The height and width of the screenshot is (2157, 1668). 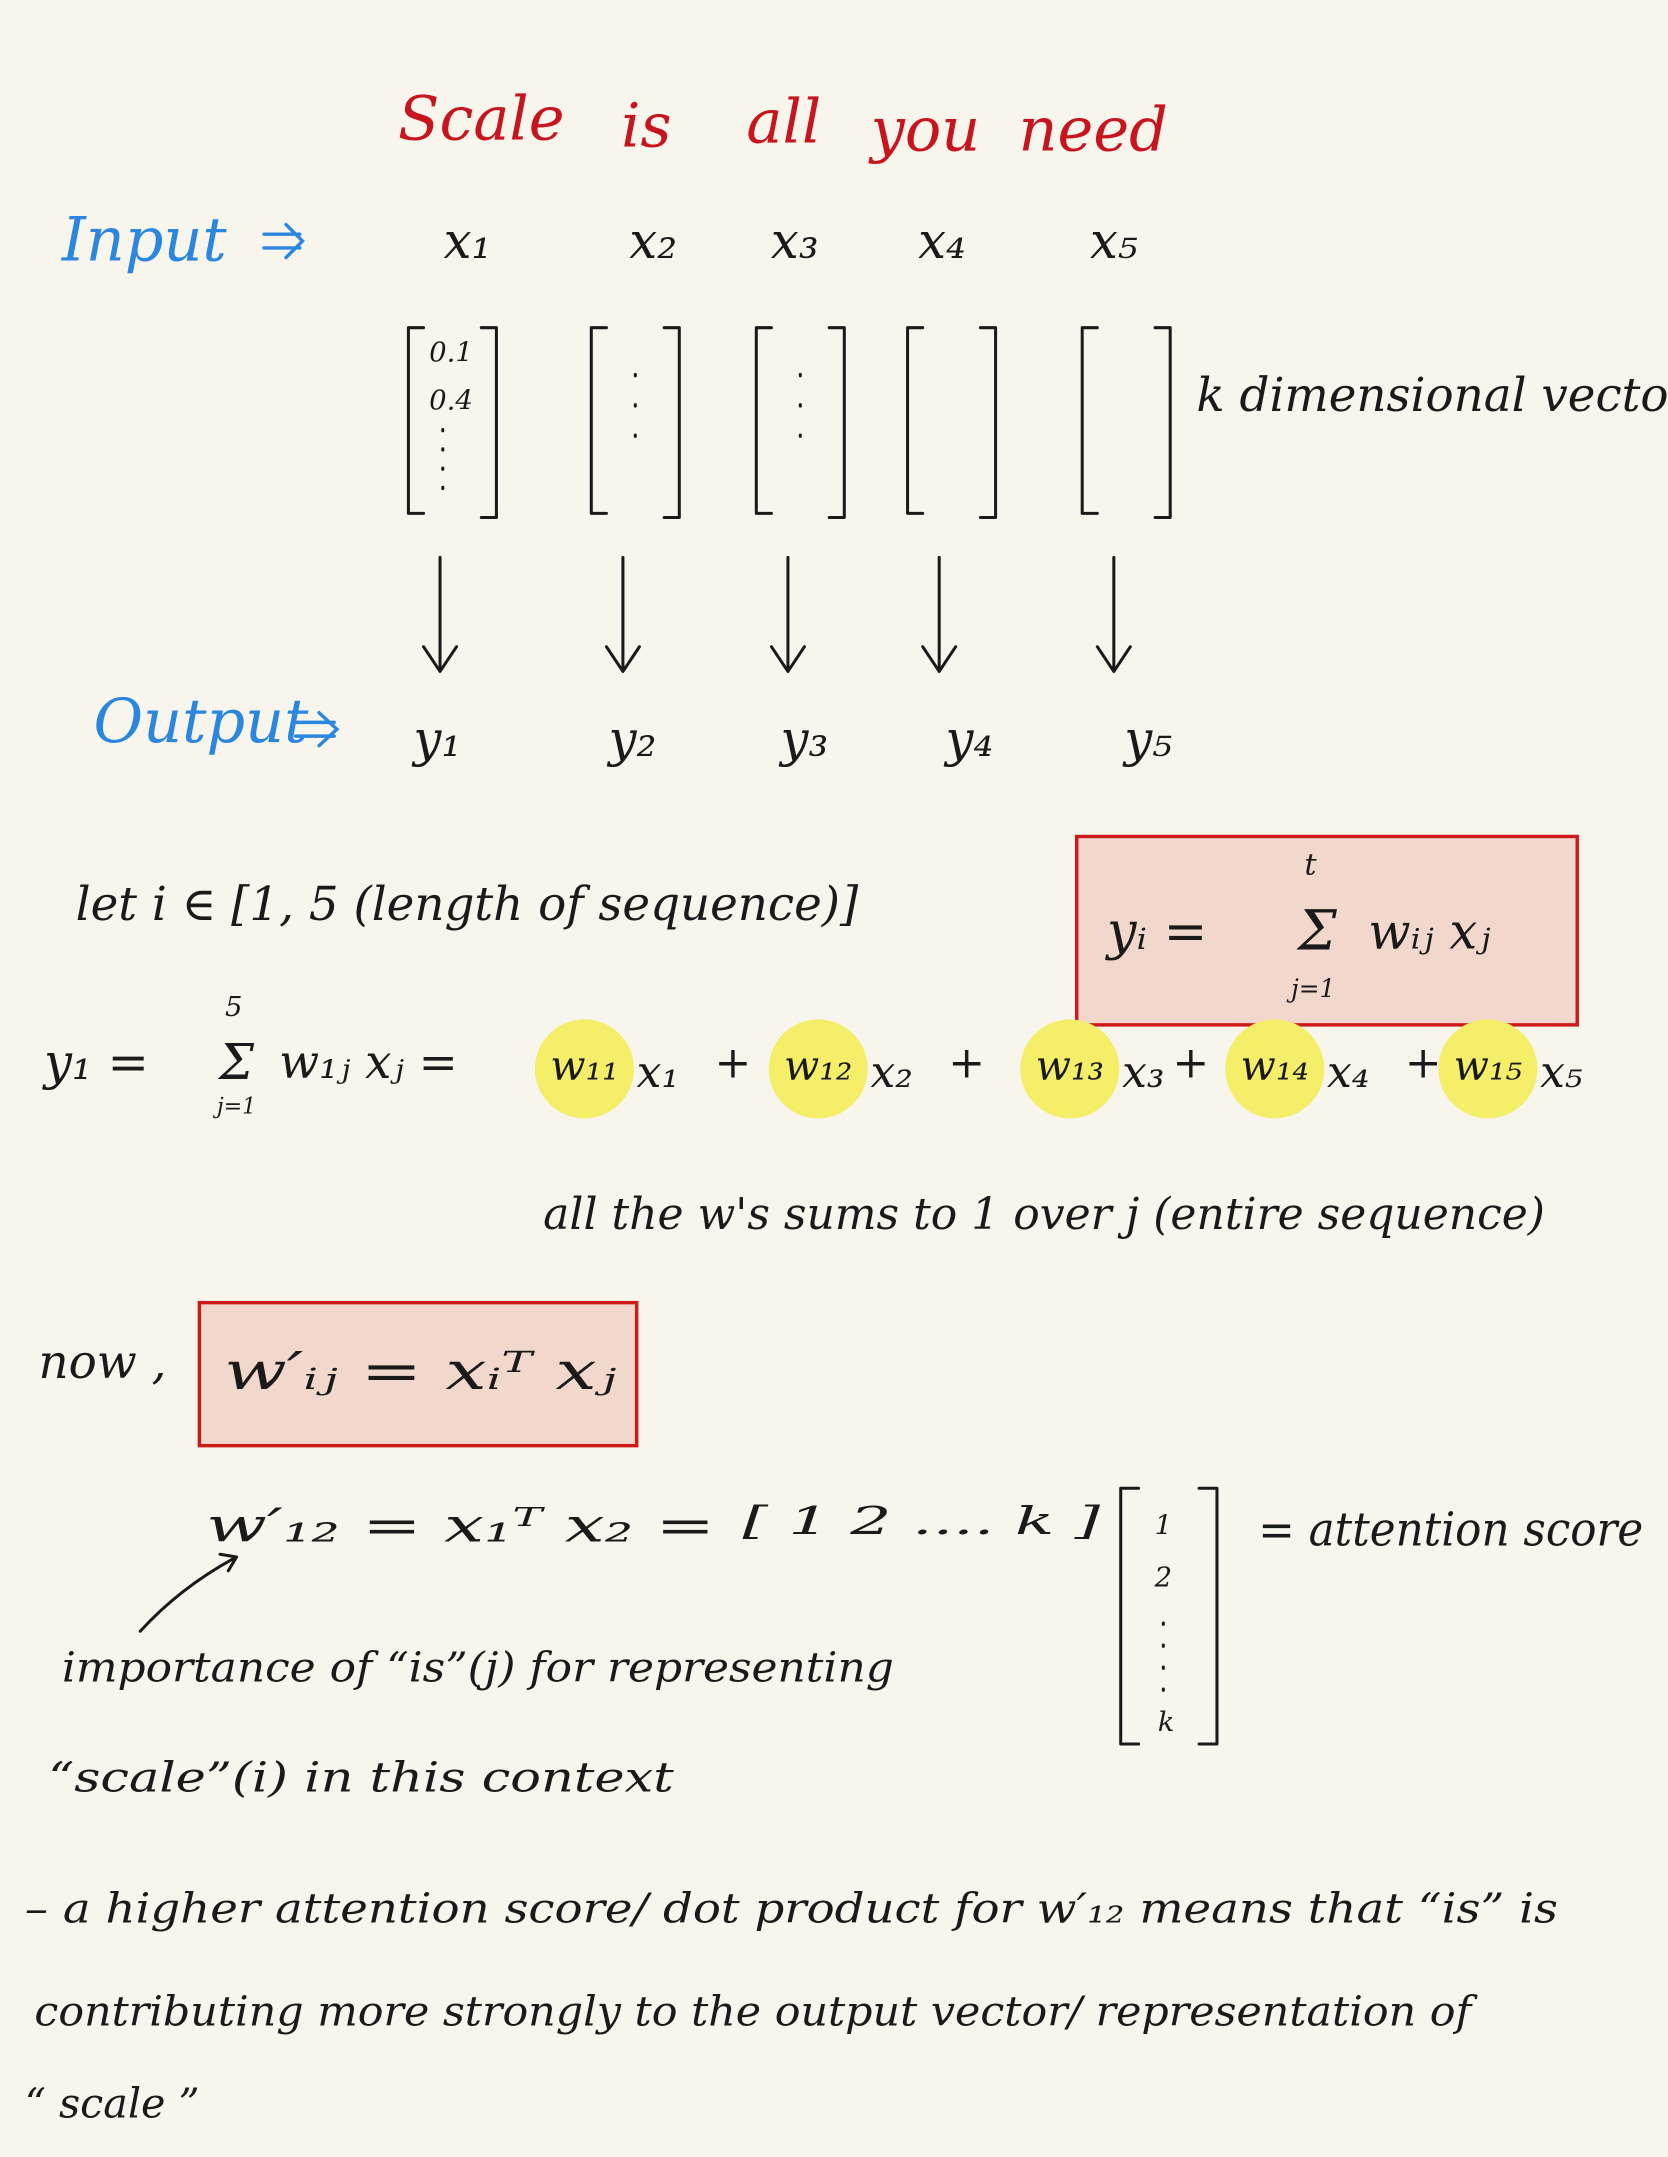 What do you see at coordinates (468, 241) in the screenshot?
I see `input-token: x₁` at bounding box center [468, 241].